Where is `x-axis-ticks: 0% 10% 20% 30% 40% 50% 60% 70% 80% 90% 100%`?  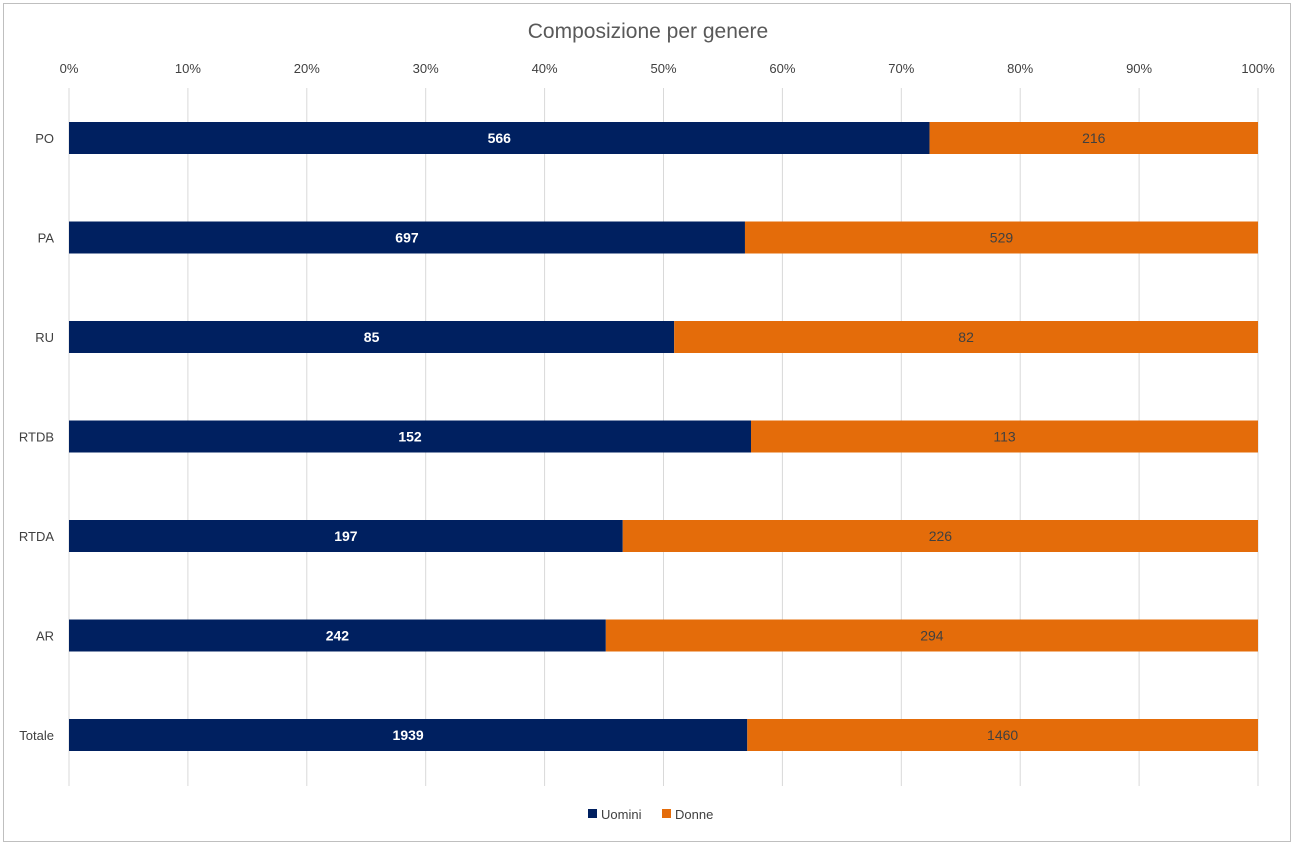 x-axis-ticks: 0% 10% 20% 30% 40% 50% 60% 70% 80% 90% 100% is located at coordinates (667, 68).